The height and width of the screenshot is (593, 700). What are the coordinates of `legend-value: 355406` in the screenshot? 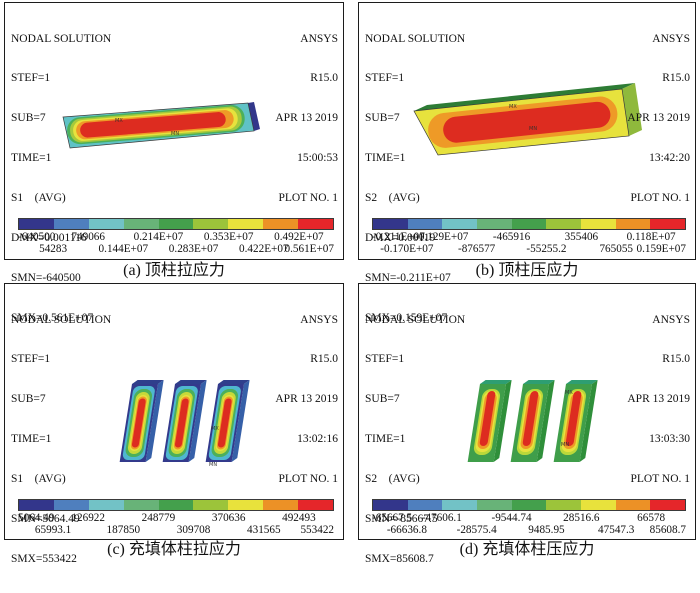 It's located at (581, 237).